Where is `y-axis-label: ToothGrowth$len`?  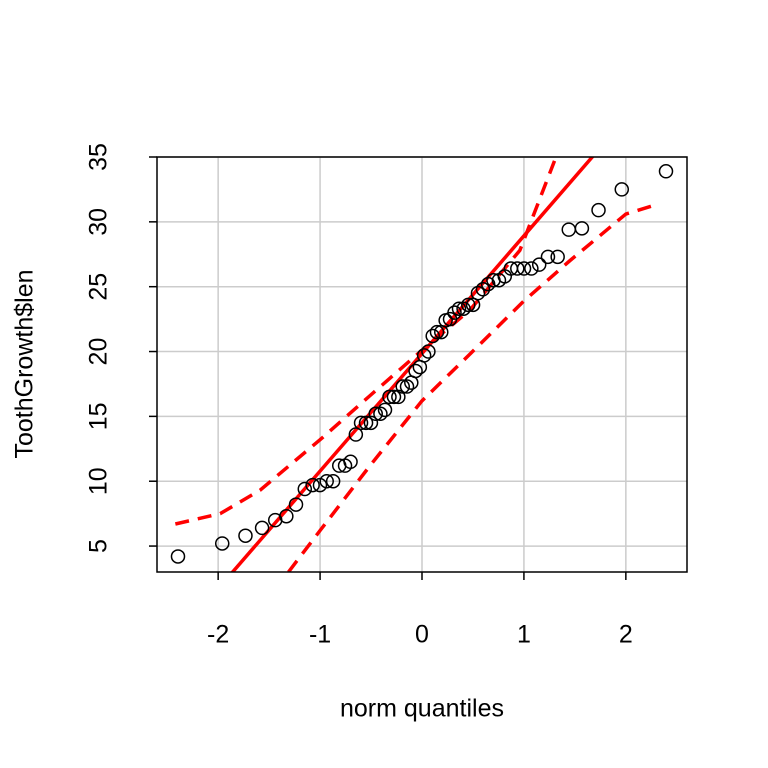
y-axis-label: ToothGrowth$len is located at coordinates (25, 363).